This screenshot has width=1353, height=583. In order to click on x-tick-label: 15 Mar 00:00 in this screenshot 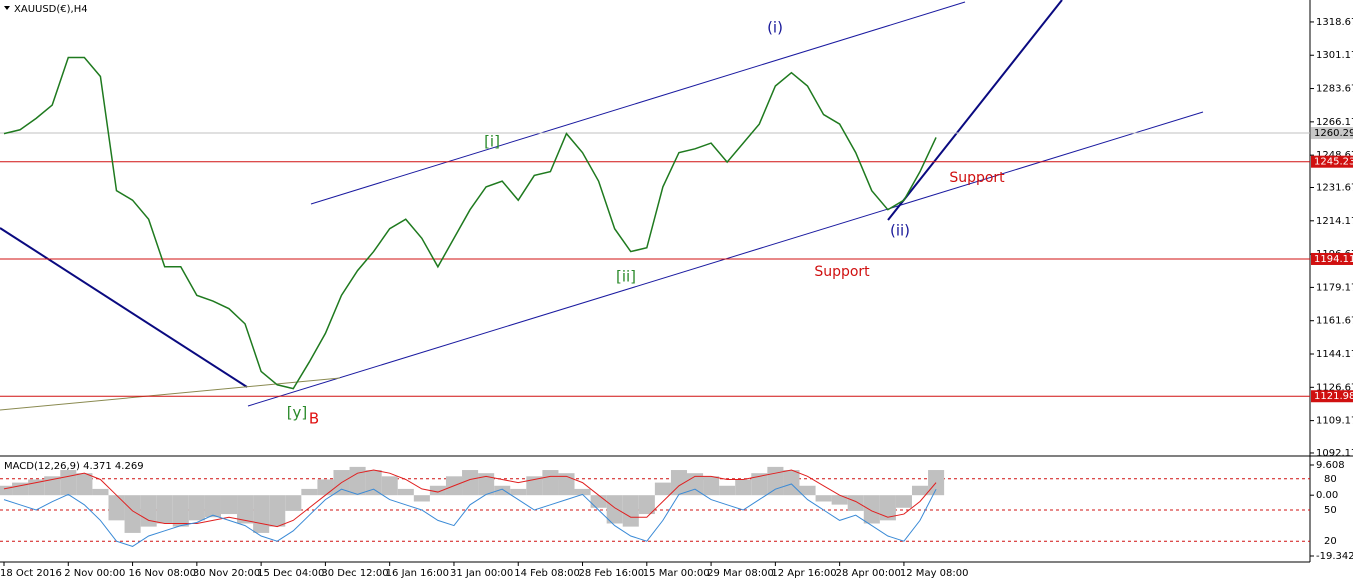, I will do `click(676, 573)`.